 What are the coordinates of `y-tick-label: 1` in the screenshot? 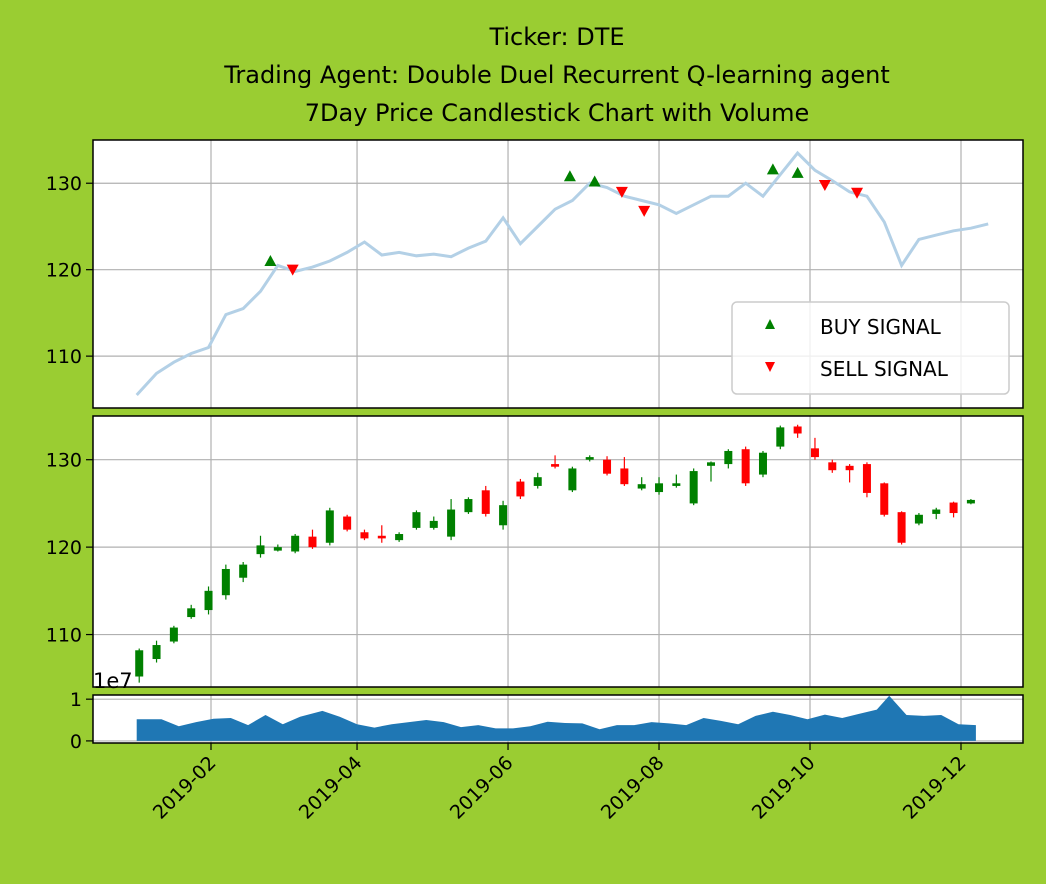 It's located at (76, 700).